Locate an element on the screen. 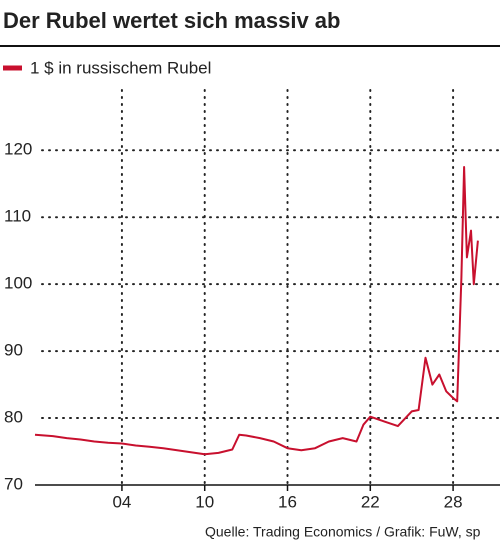 This screenshot has height=545, width=500. legend-label: 1 $ in russischem Rubel is located at coordinates (120, 67).